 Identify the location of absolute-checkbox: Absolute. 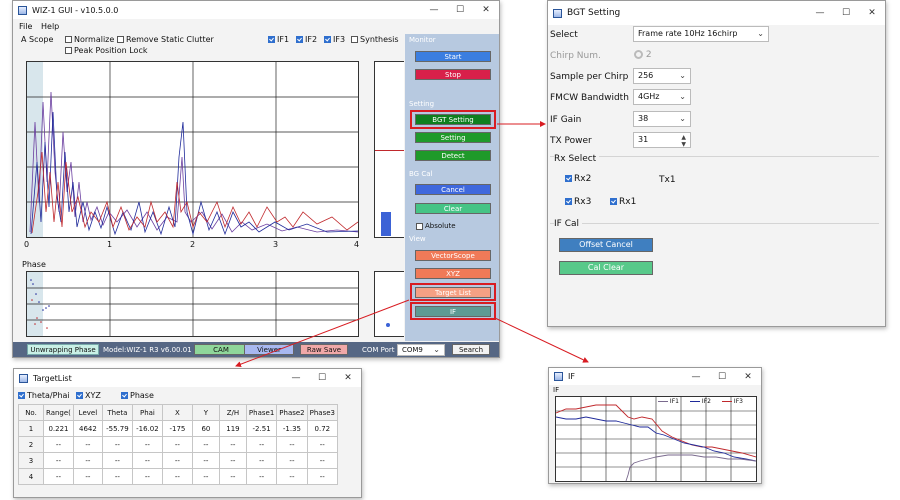
(436, 226).